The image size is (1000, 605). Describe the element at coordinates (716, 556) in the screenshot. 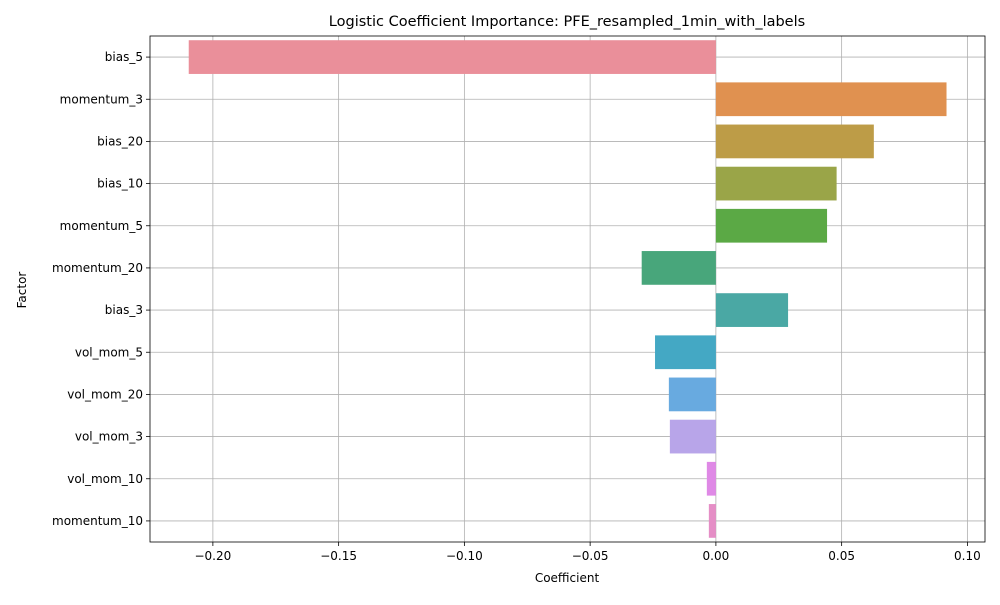

I see `x-tick-label: 0.00` at that location.